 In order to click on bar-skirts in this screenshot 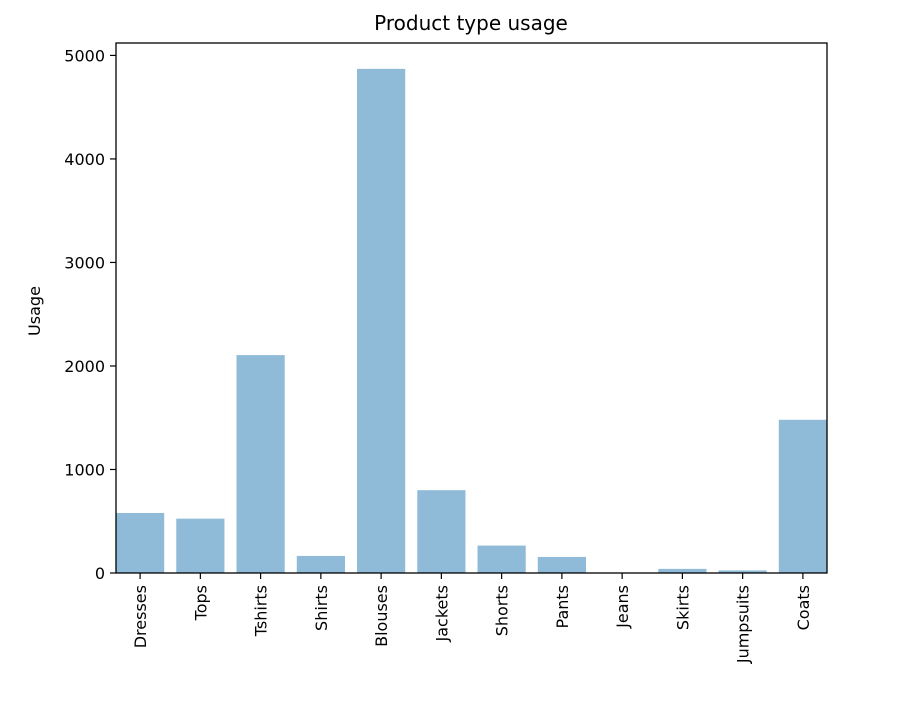, I will do `click(682, 570)`.